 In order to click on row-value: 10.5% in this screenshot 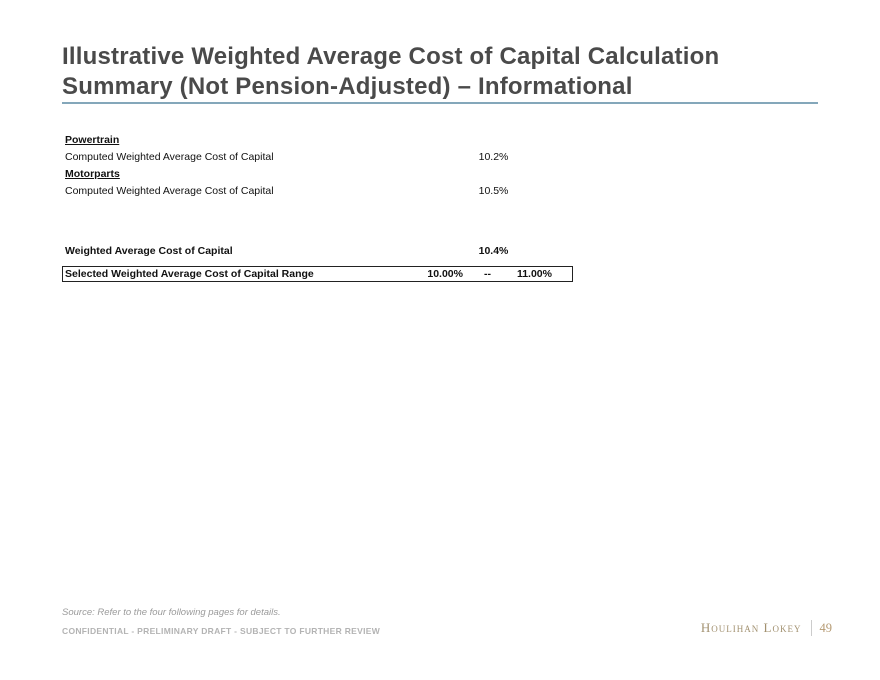, I will do `click(493, 190)`.